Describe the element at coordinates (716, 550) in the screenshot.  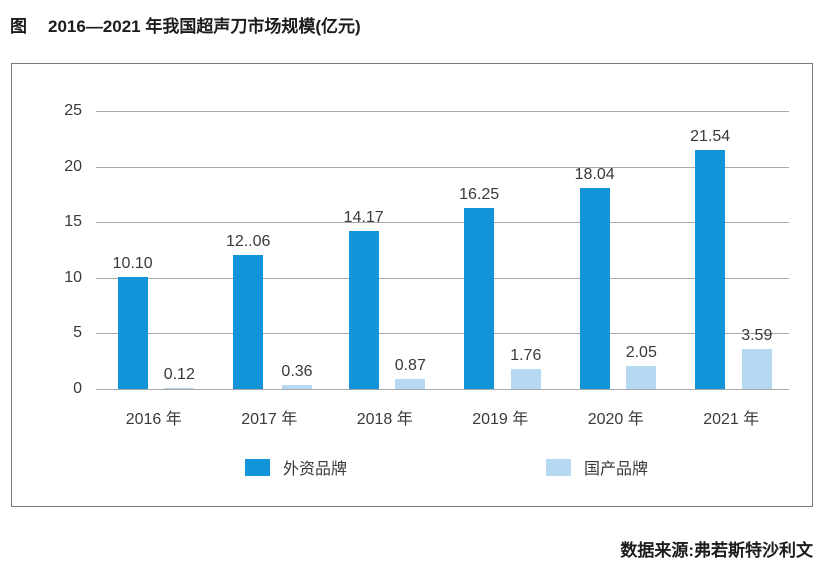
I see `data-source: 数据来源:弗若斯特沙利文` at that location.